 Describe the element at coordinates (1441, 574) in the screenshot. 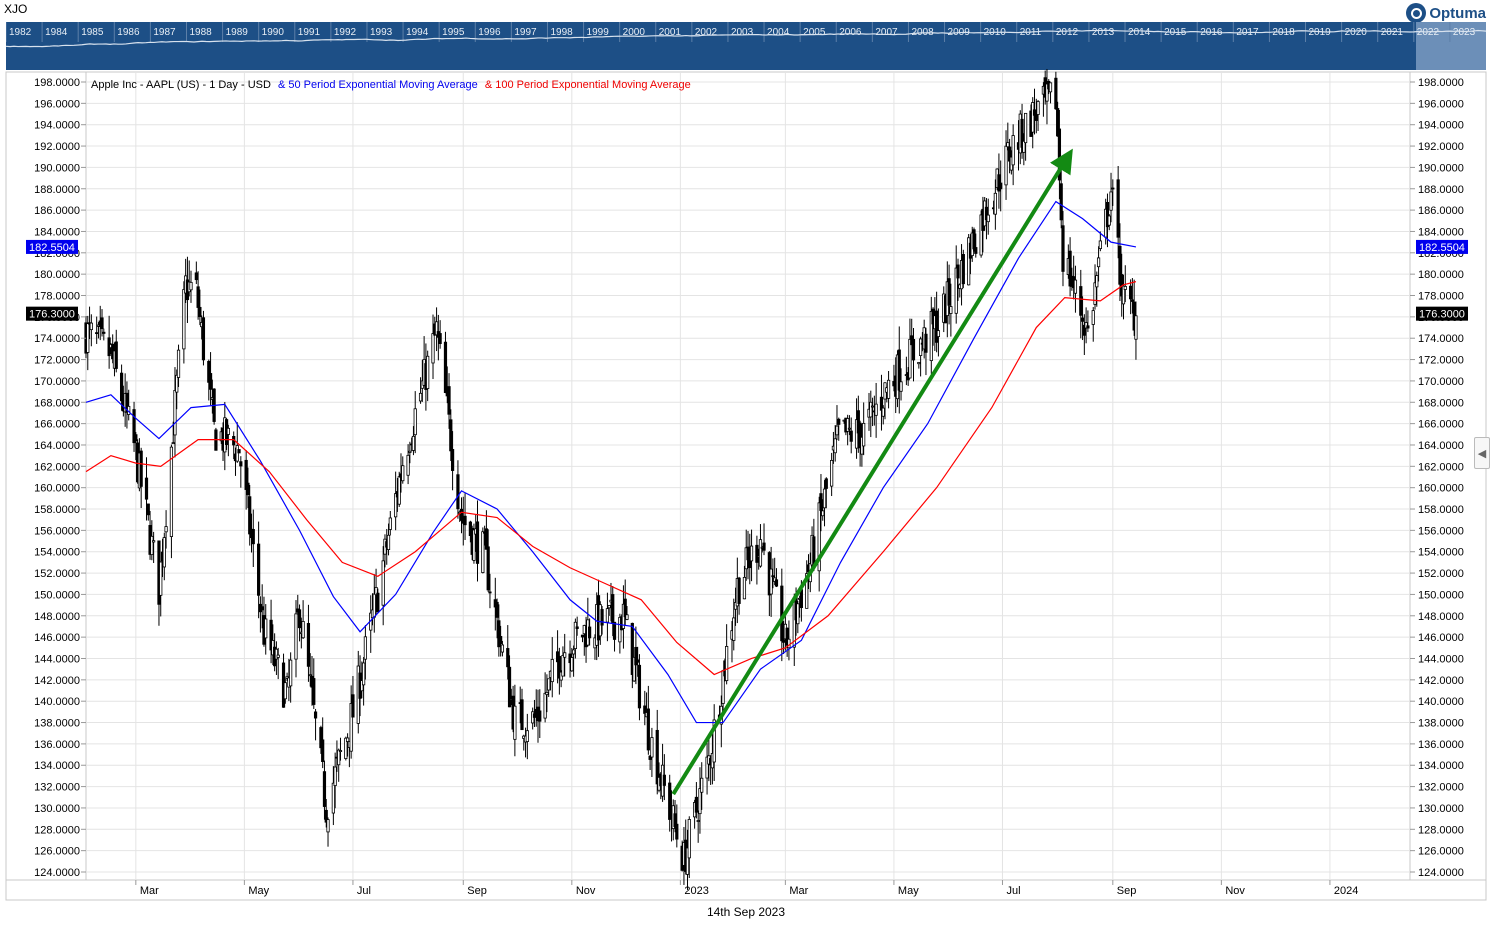

I see `y-tick-label-right: 152.0000` at that location.